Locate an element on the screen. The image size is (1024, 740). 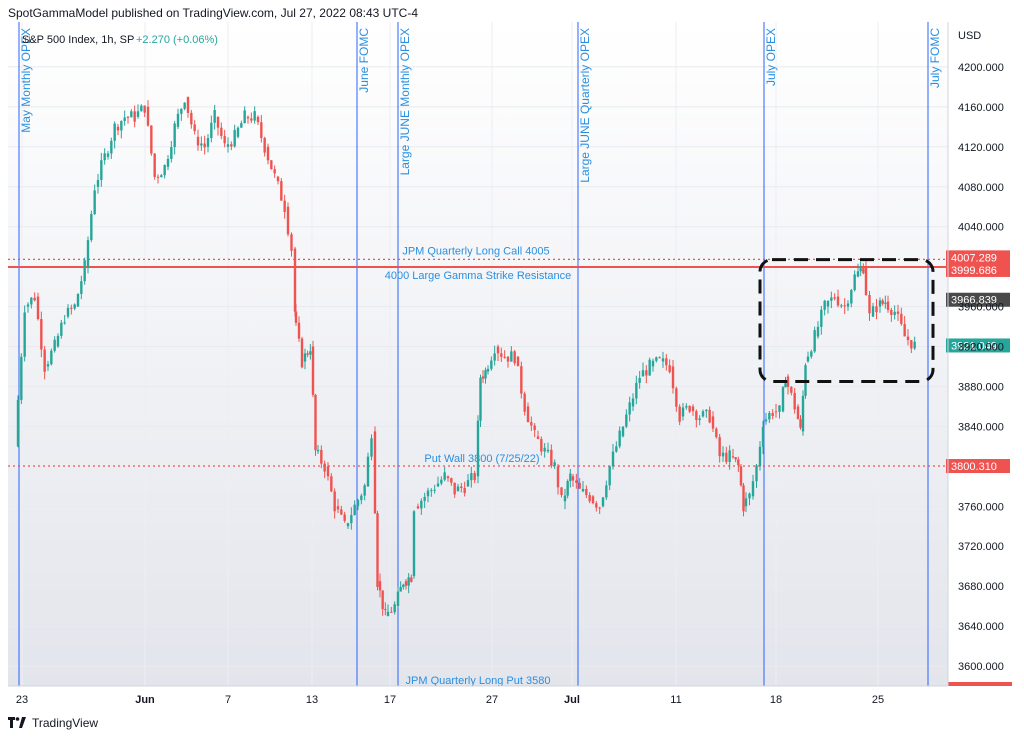
time-tick-label: 18 is located at coordinates (776, 700).